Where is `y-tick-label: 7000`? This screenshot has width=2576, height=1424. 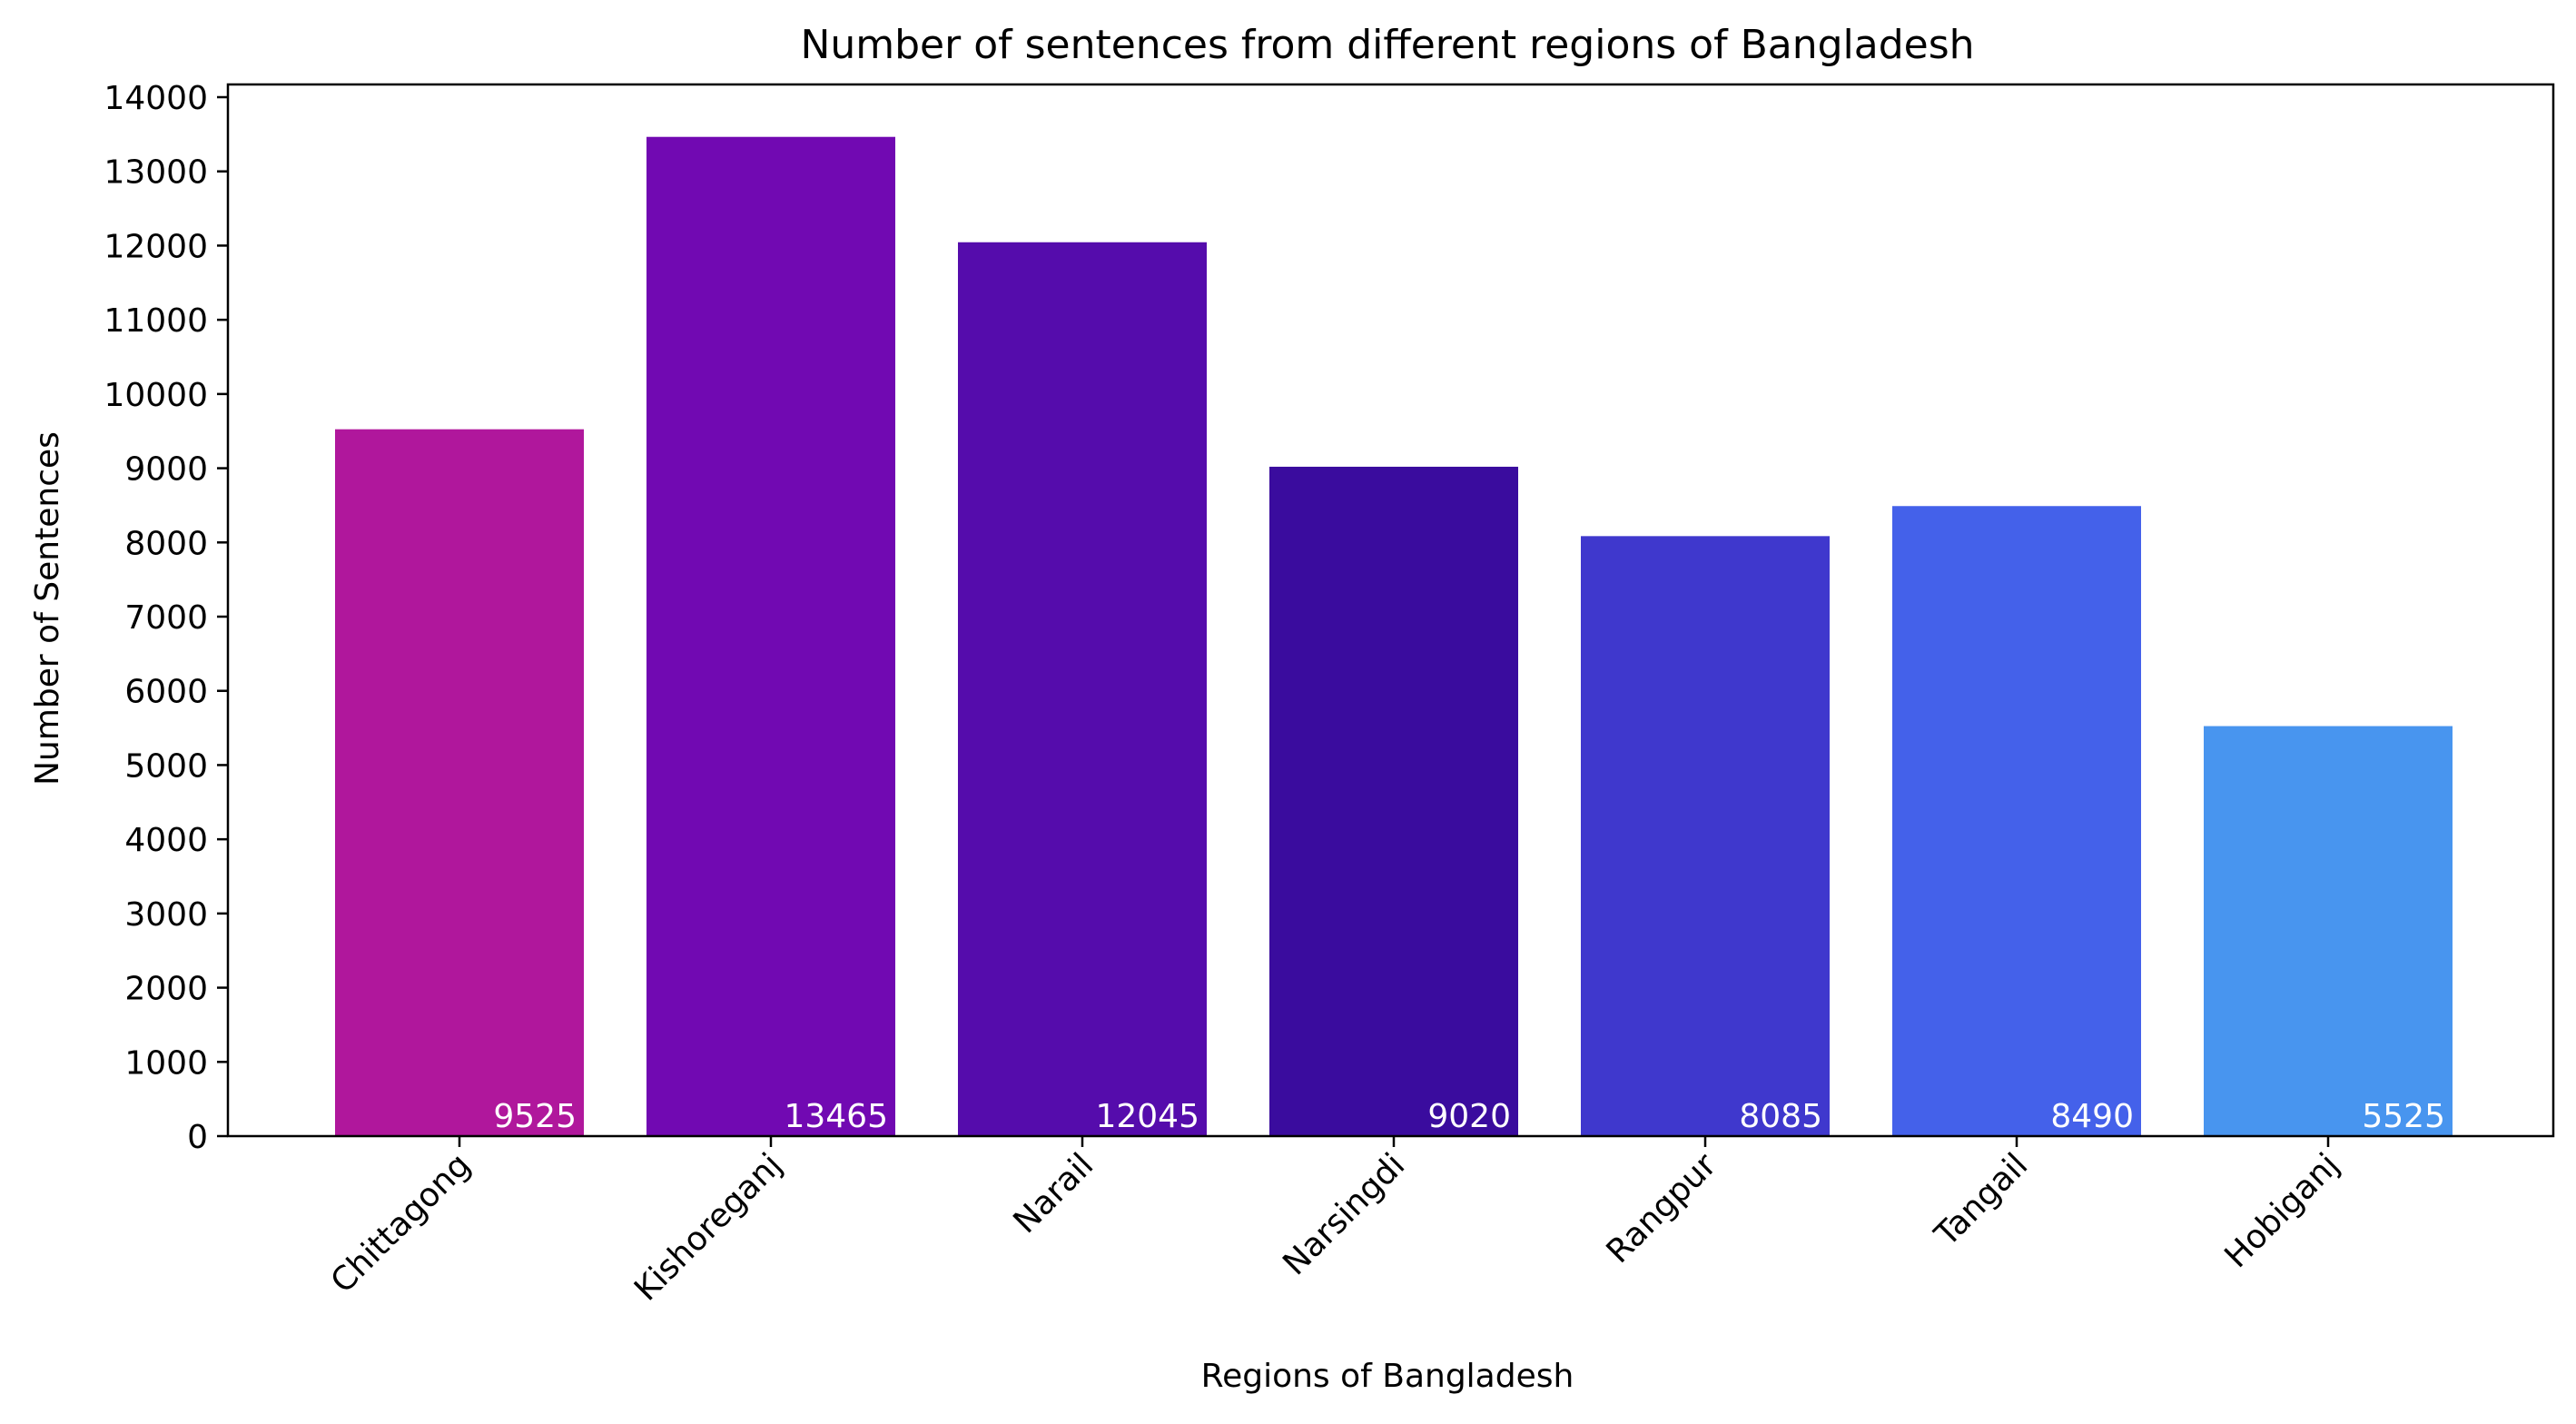
y-tick-label: 7000 is located at coordinates (166, 618).